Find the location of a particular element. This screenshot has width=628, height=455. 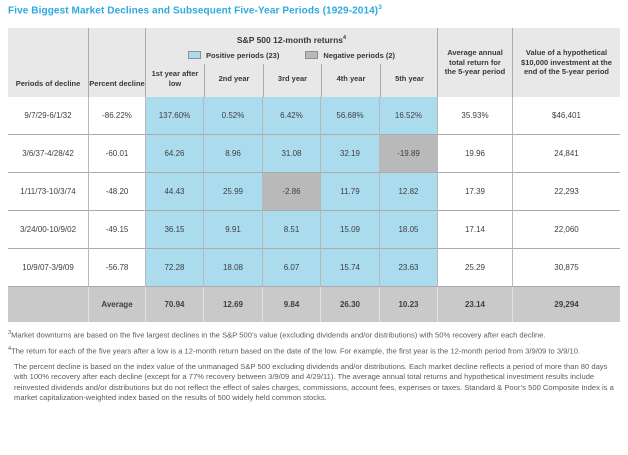

period-of-decline-cell: 9/7/29-6/1/32 is located at coordinates (48, 116).